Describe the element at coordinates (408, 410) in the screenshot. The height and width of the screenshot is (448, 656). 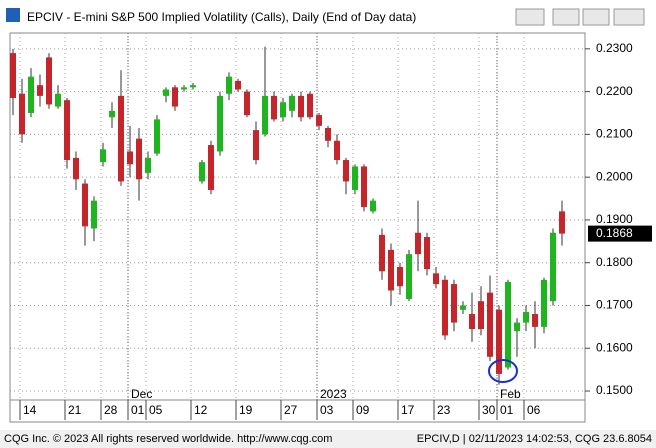
I see `x-tick-label: 17` at that location.